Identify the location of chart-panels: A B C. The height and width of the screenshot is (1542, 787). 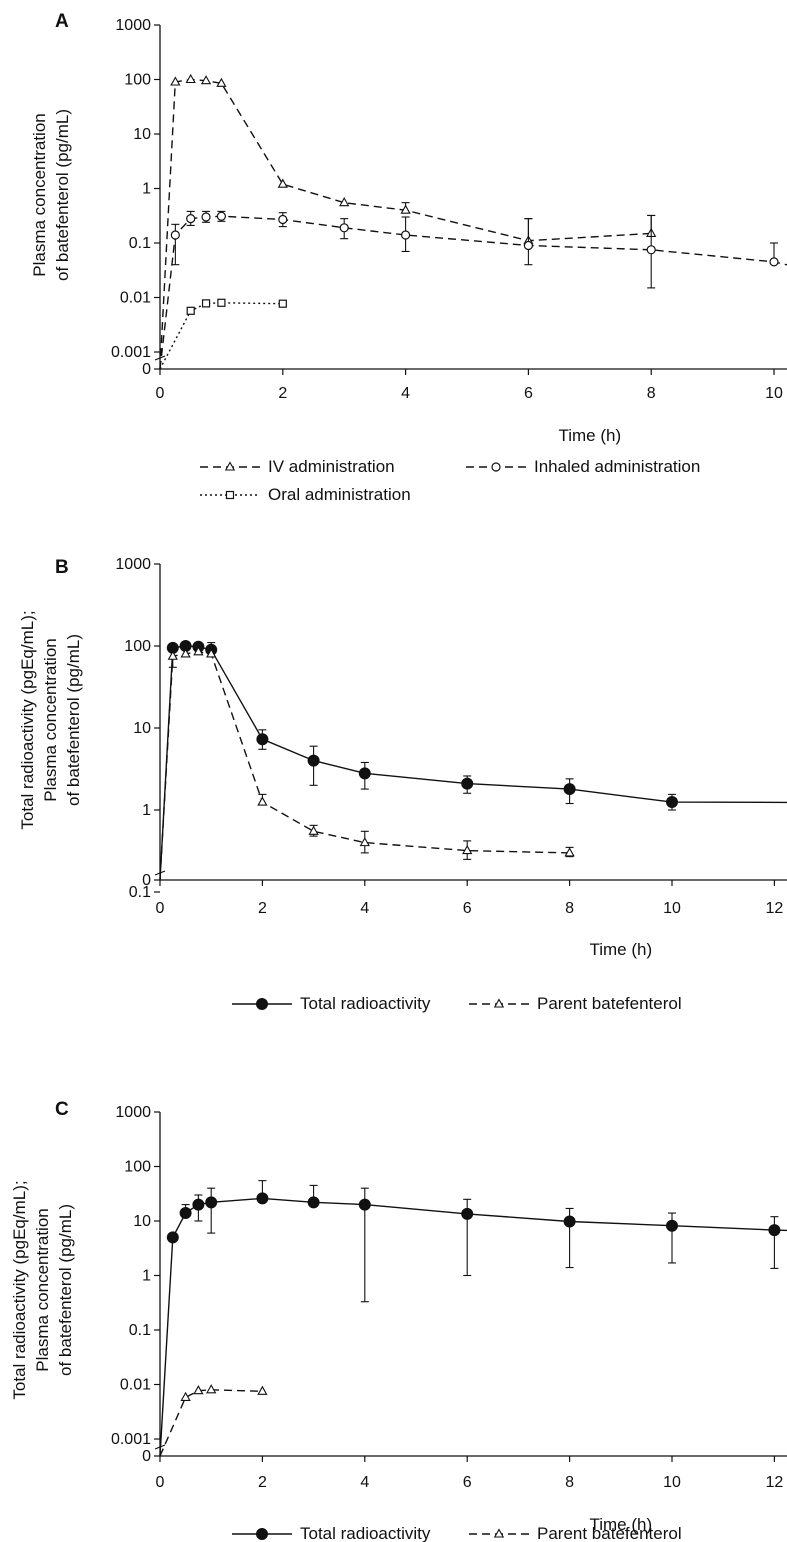
(62, 565).